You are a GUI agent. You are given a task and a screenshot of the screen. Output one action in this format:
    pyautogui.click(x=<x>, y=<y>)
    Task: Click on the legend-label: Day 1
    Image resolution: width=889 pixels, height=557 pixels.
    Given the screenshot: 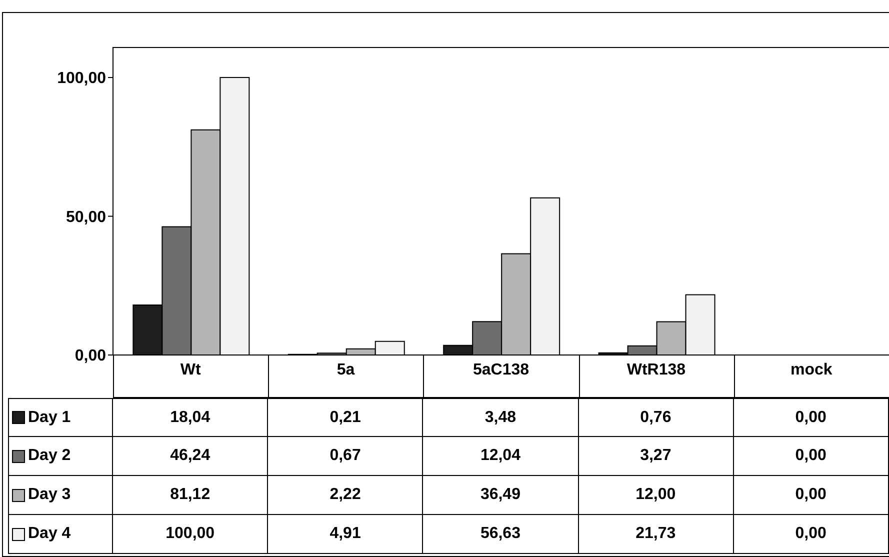 What is the action you would take?
    pyautogui.click(x=49, y=417)
    